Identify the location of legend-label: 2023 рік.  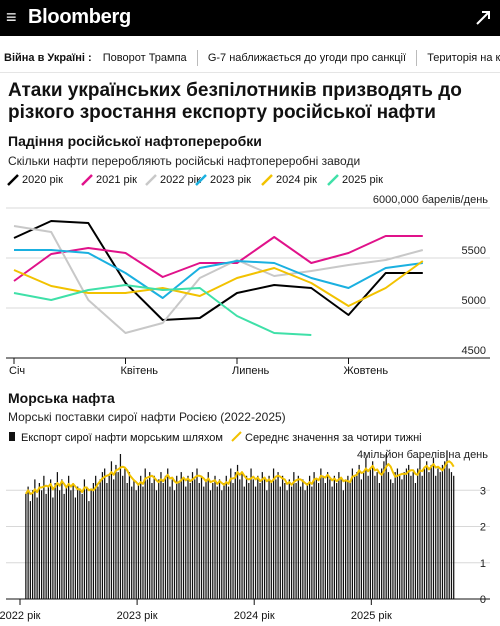
(230, 180).